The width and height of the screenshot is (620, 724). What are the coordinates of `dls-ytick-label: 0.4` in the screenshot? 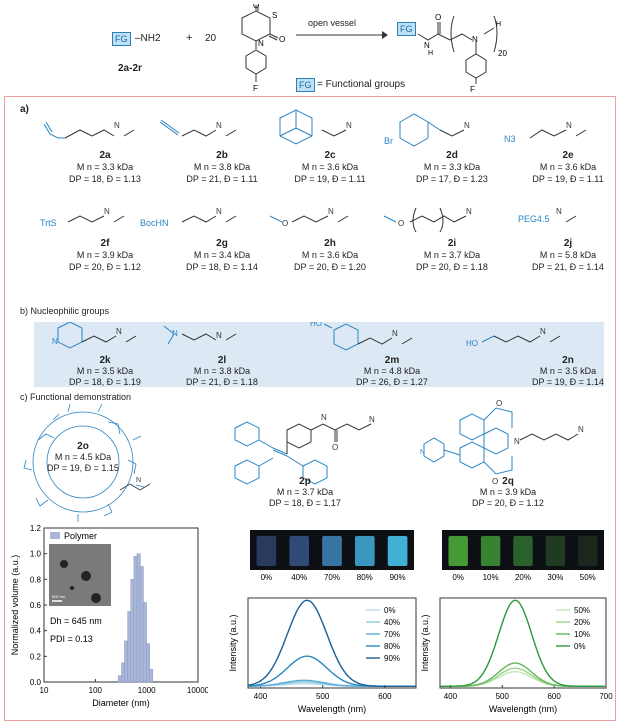 It's located at (36, 631).